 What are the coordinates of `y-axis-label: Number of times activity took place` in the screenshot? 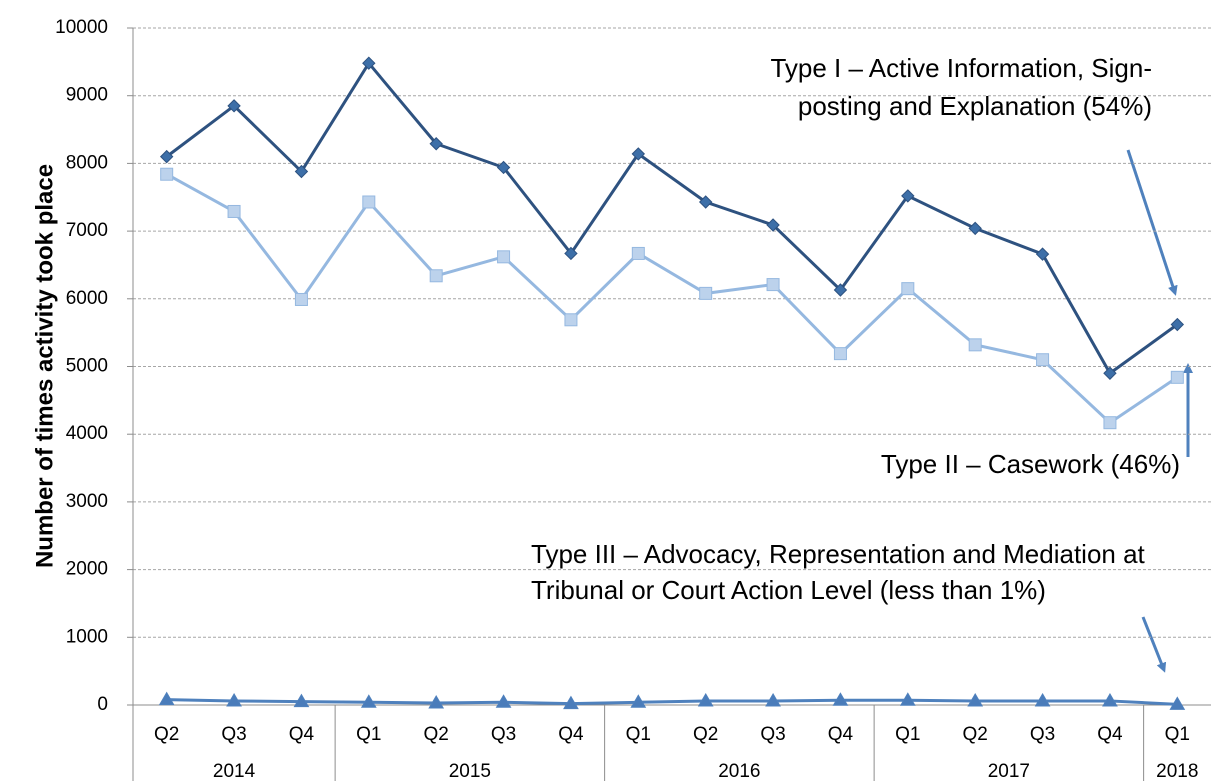 It's located at (44, 366).